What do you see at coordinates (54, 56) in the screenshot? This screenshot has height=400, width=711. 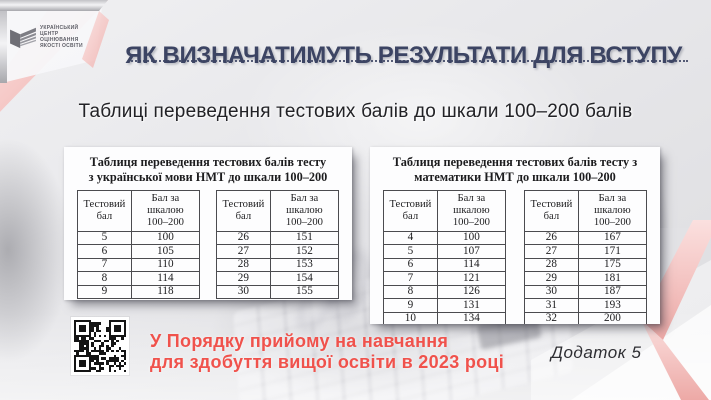 I see `corner-ribbon-top-left` at bounding box center [54, 56].